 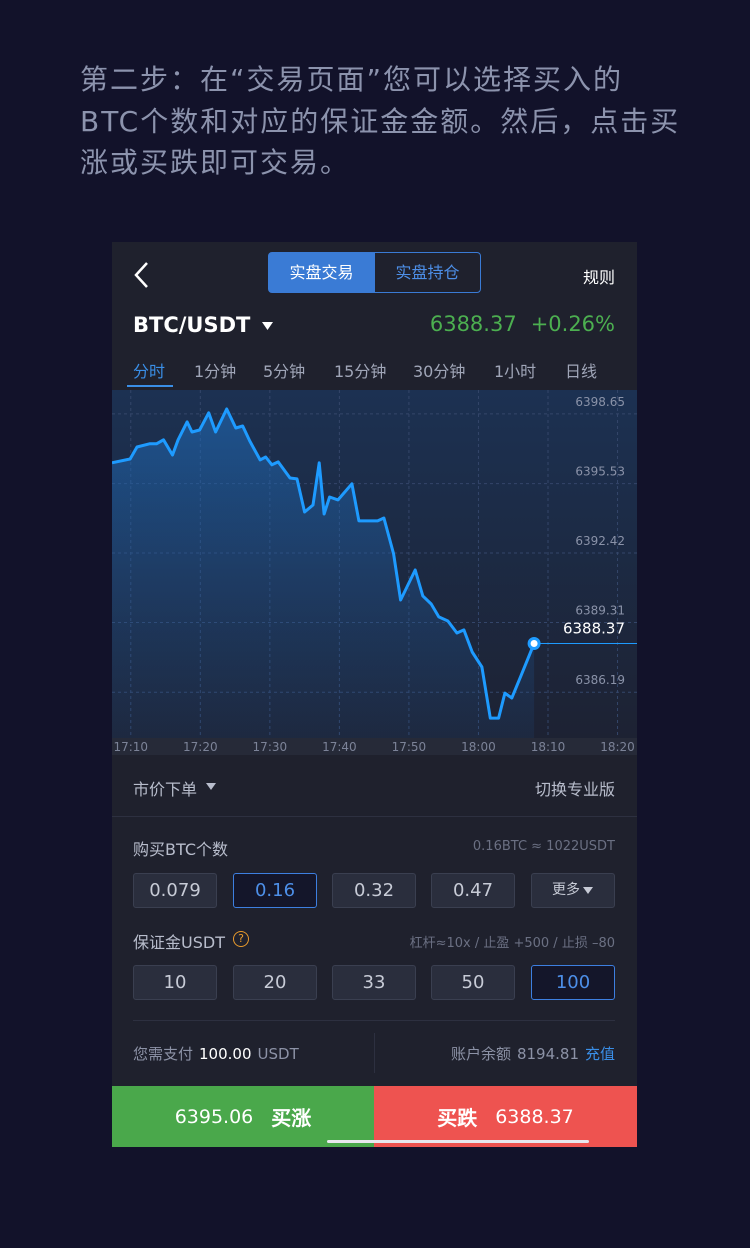 I want to click on divider, so click(x=374, y=1053).